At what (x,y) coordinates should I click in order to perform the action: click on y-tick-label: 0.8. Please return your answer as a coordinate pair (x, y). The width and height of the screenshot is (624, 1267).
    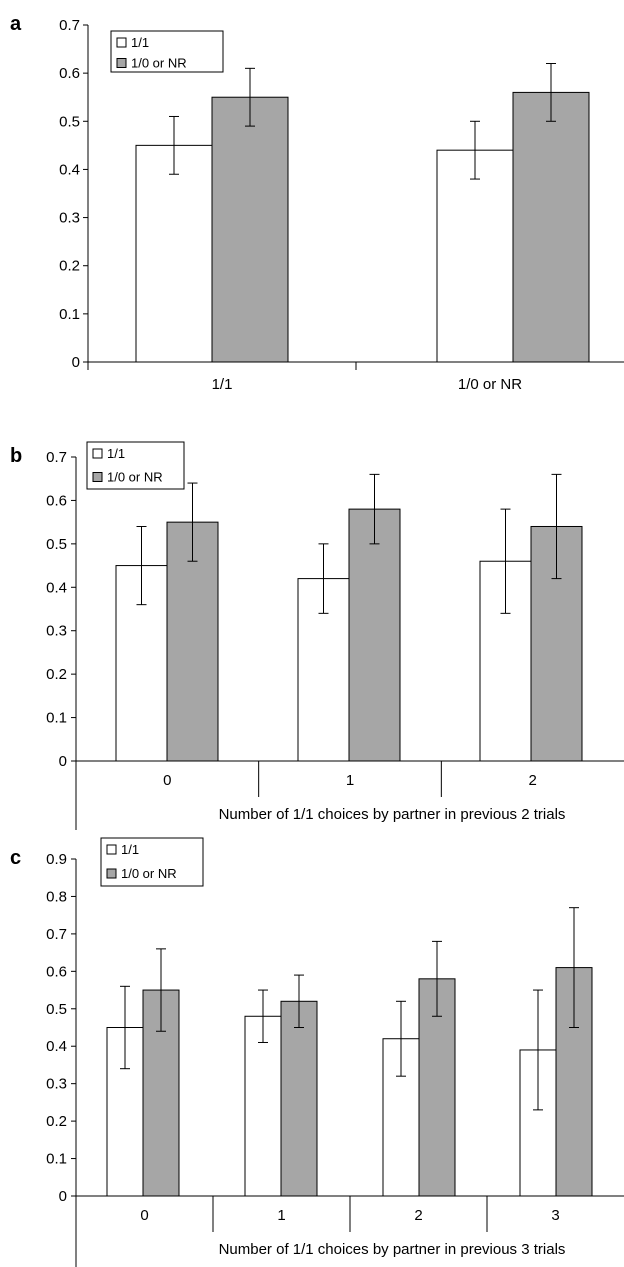
    Looking at the image, I should click on (56, 896).